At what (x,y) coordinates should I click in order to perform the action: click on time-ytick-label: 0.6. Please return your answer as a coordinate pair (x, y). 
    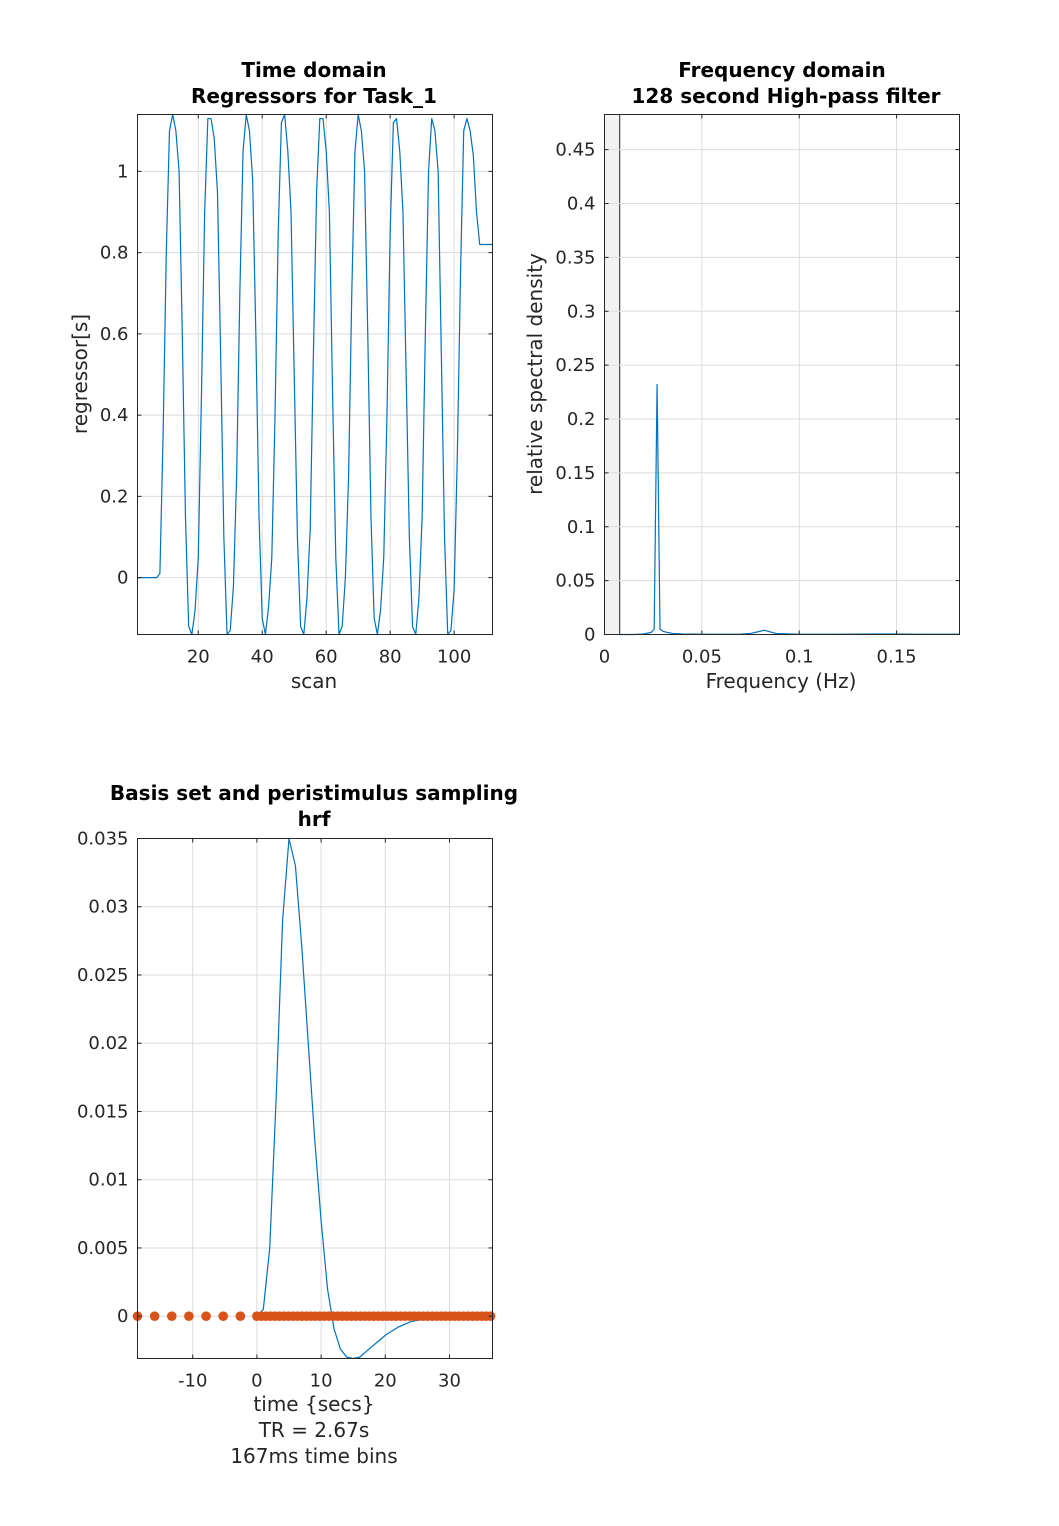
    Looking at the image, I should click on (114, 334).